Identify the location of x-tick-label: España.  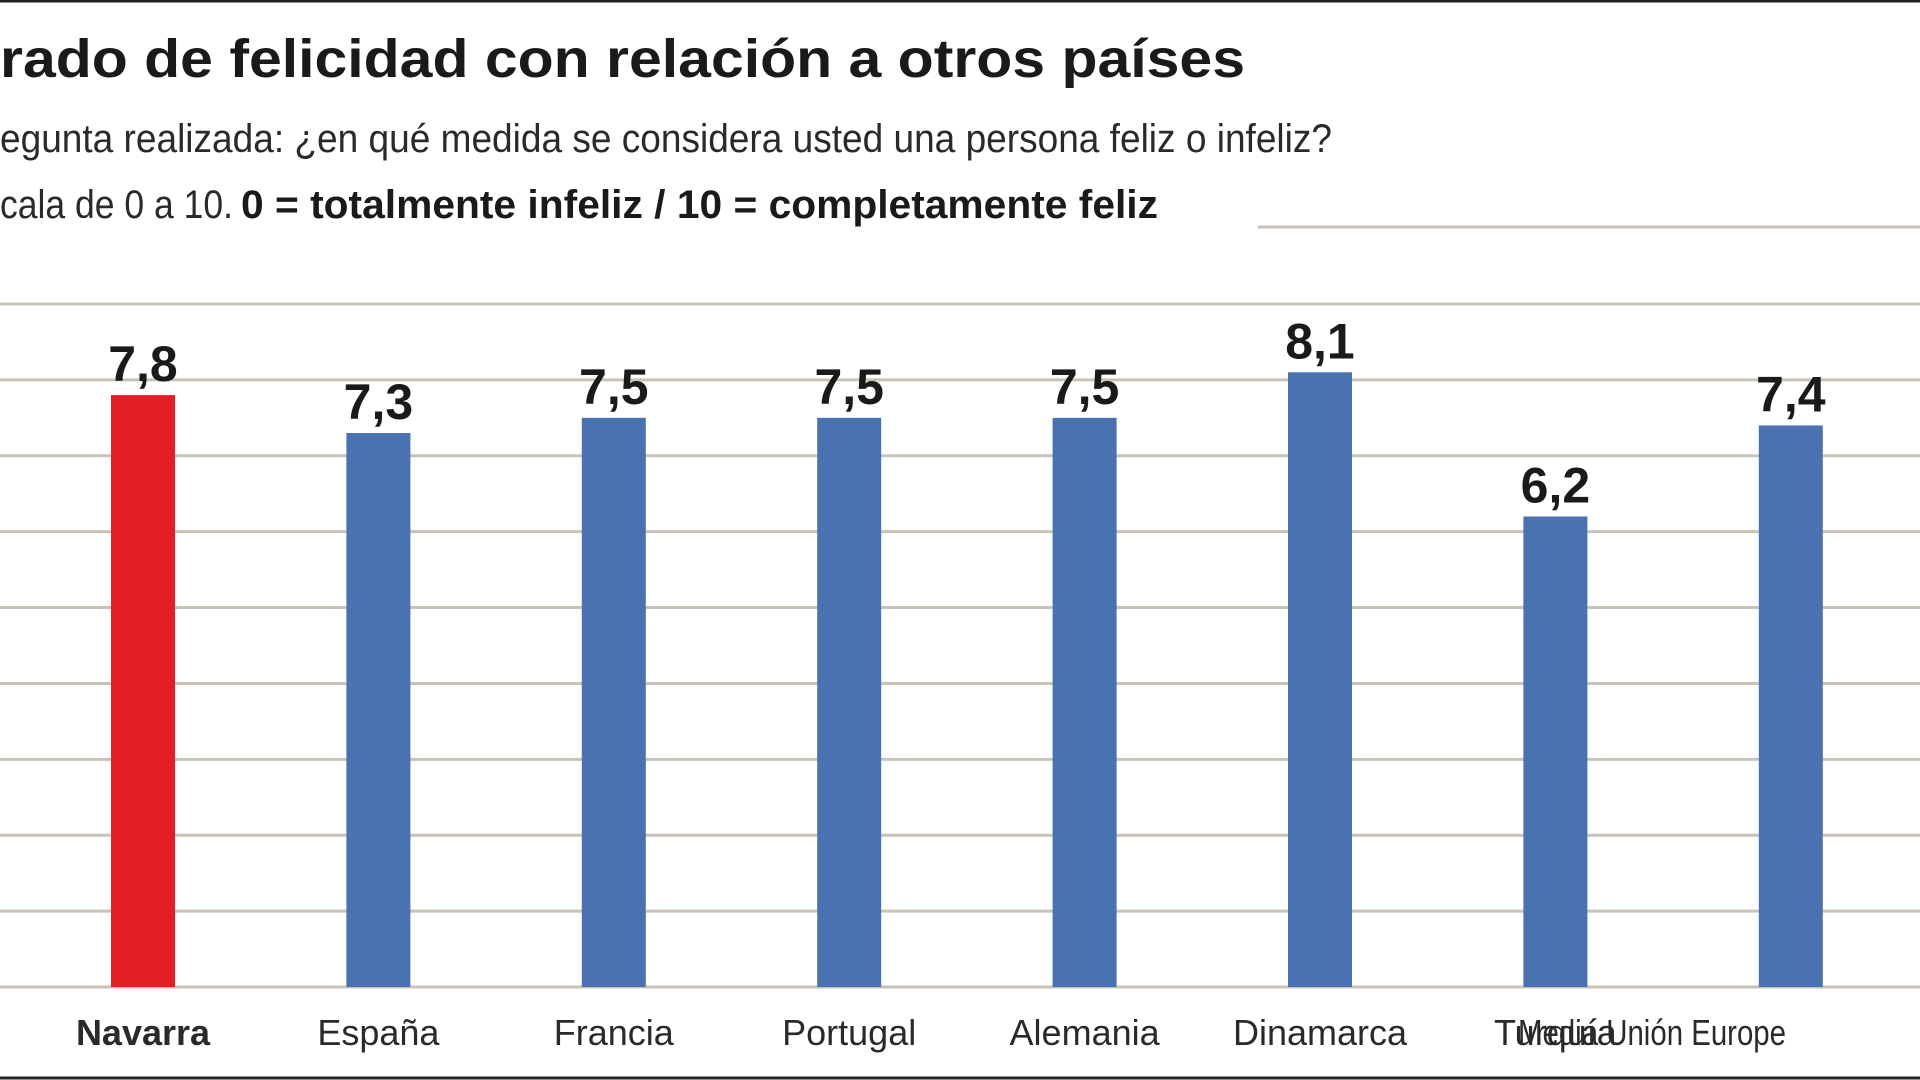
(378, 1032).